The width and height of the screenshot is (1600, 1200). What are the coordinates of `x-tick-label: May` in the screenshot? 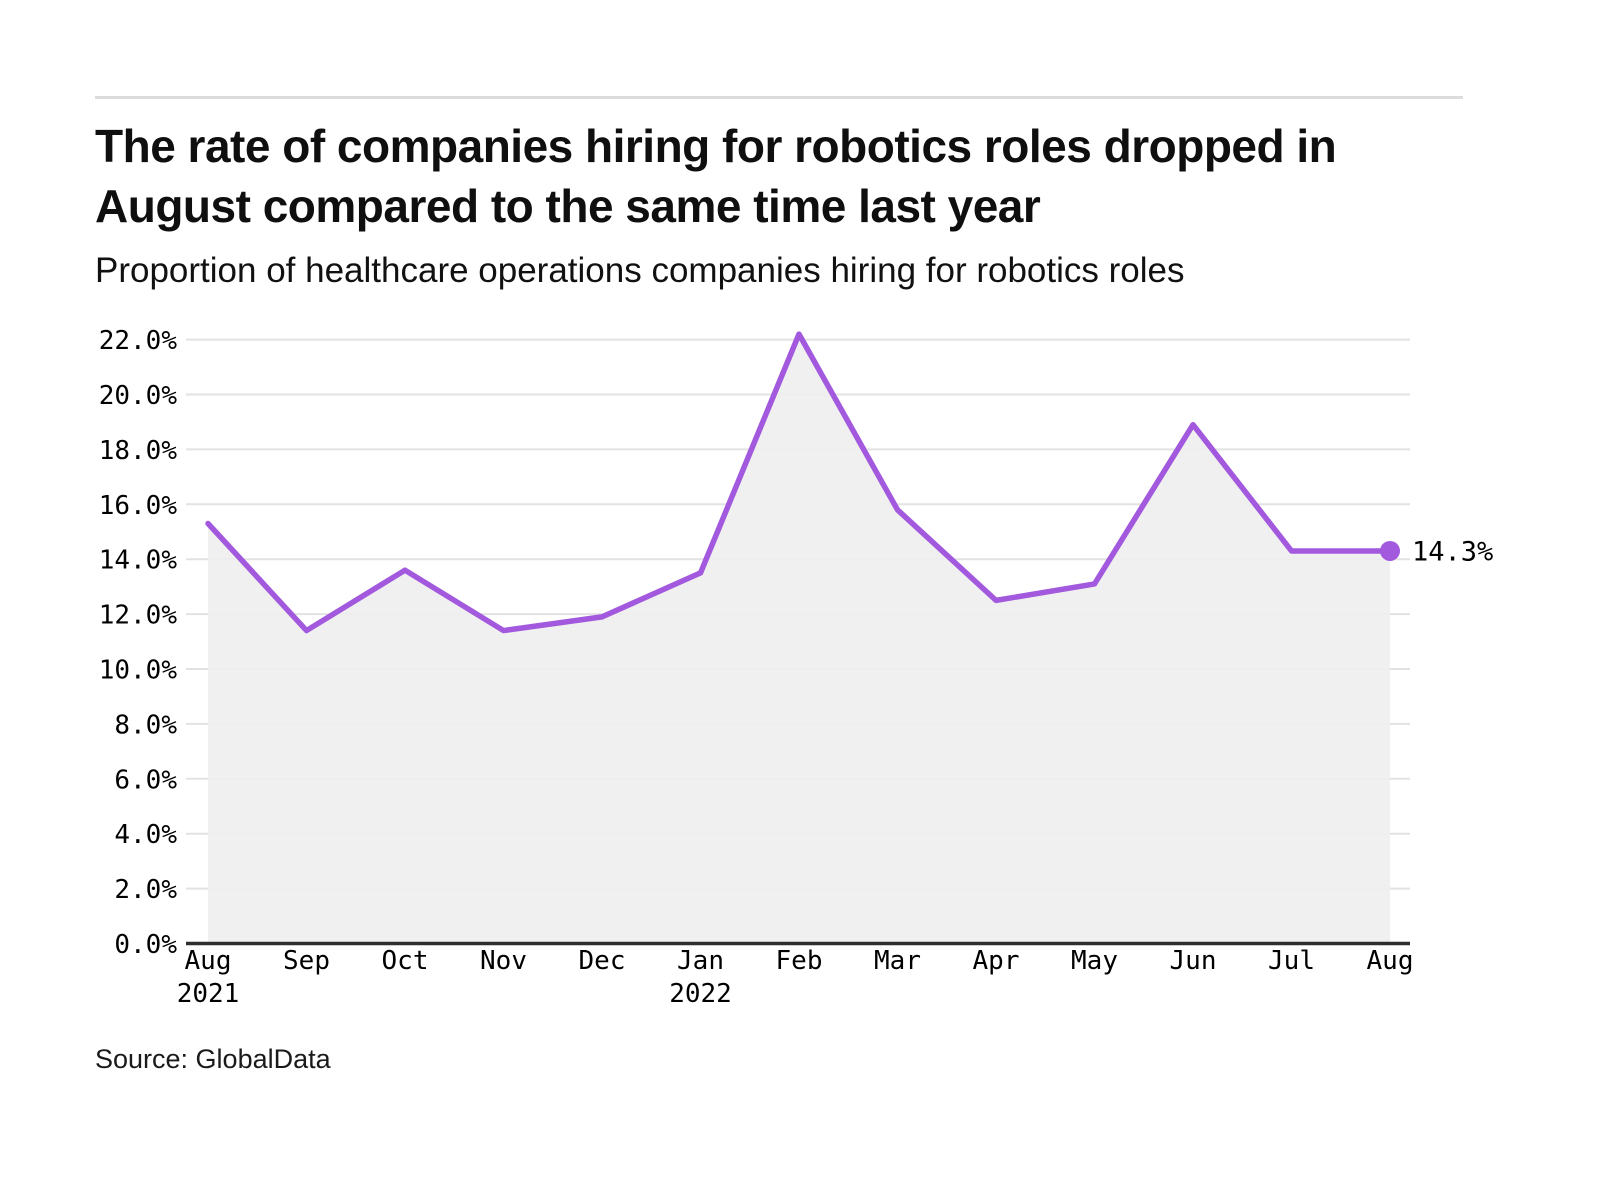 It's located at (1094, 961).